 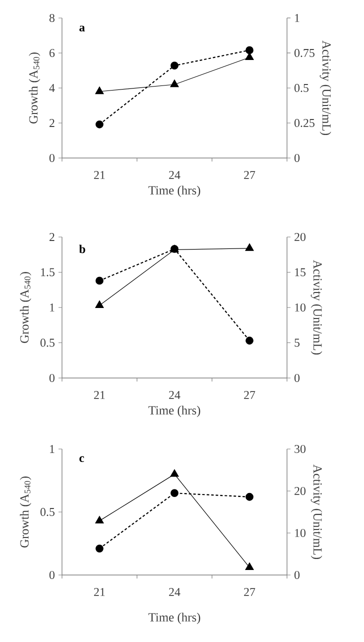 What do you see at coordinates (300, 449) in the screenshot?
I see `y2-tick-label: 30` at bounding box center [300, 449].